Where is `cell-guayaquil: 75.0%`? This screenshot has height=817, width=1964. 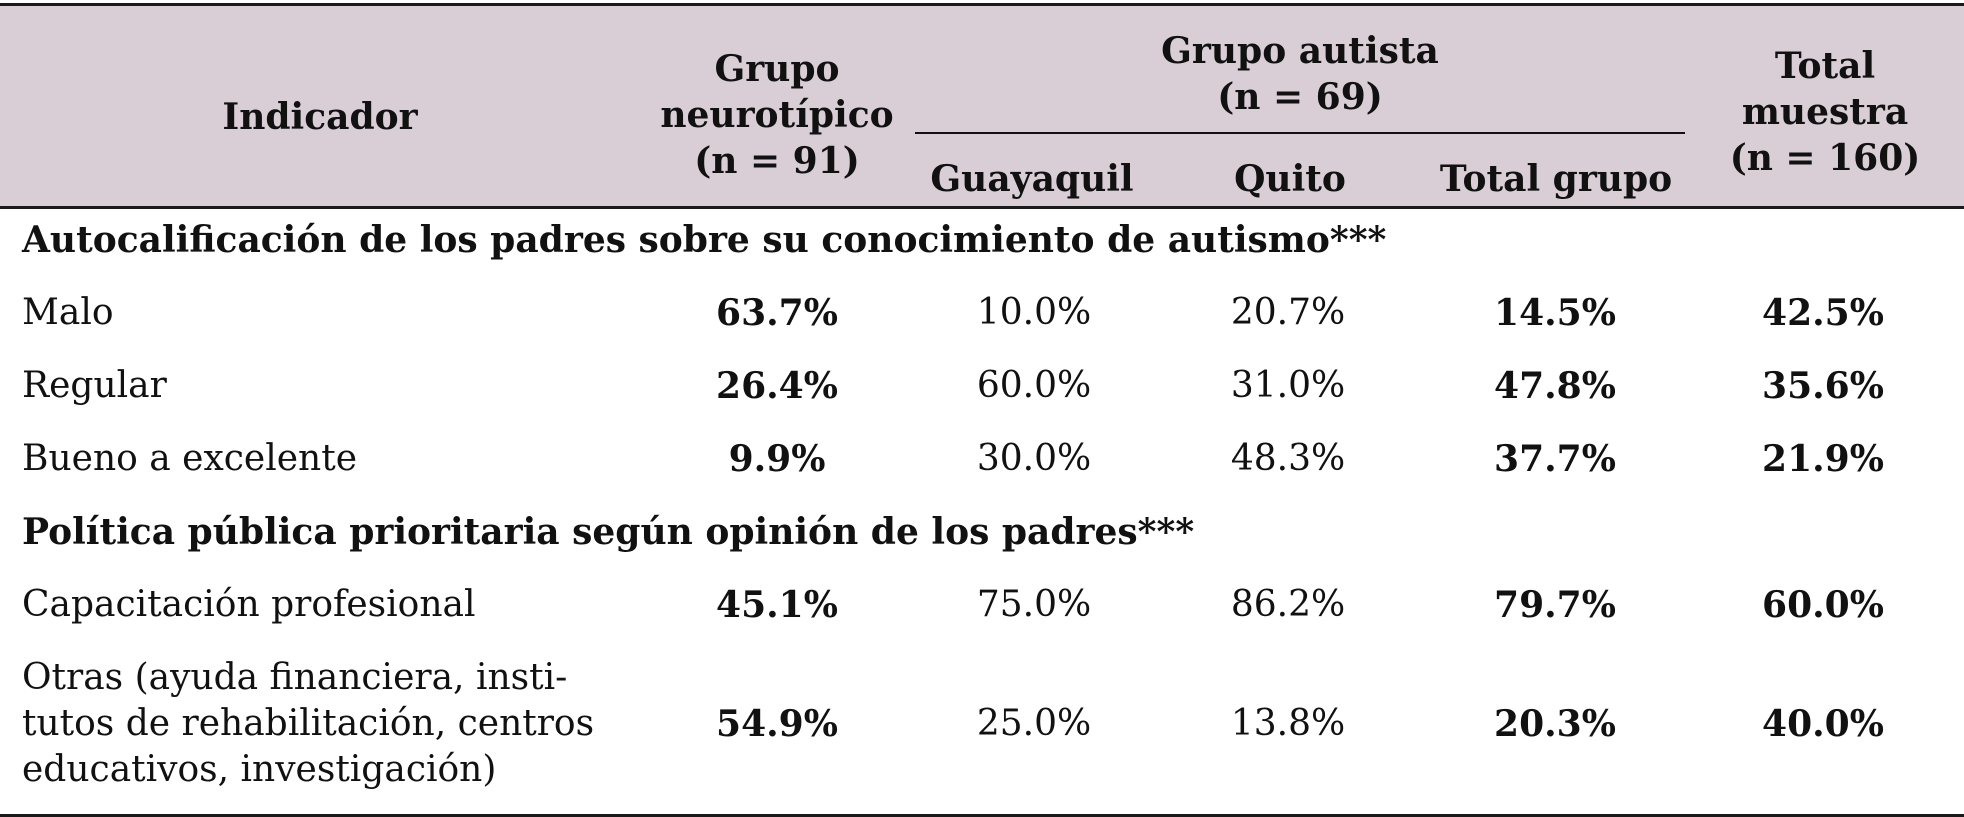 cell-guayaquil: 75.0% is located at coordinates (1034, 604).